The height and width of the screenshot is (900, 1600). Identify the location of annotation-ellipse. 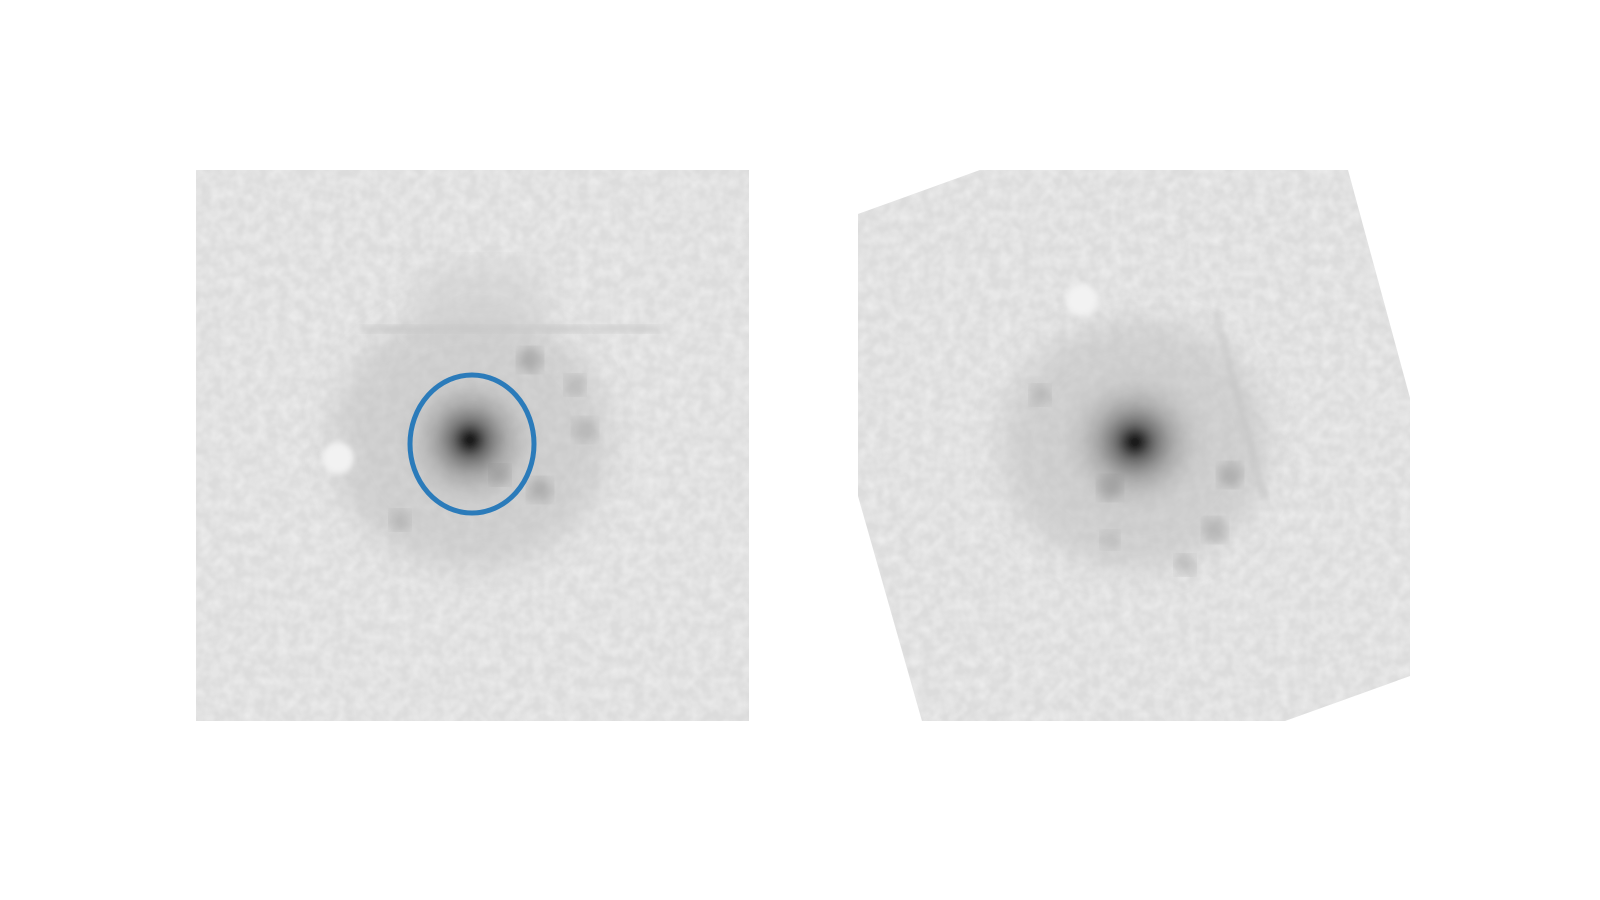
(472, 444).